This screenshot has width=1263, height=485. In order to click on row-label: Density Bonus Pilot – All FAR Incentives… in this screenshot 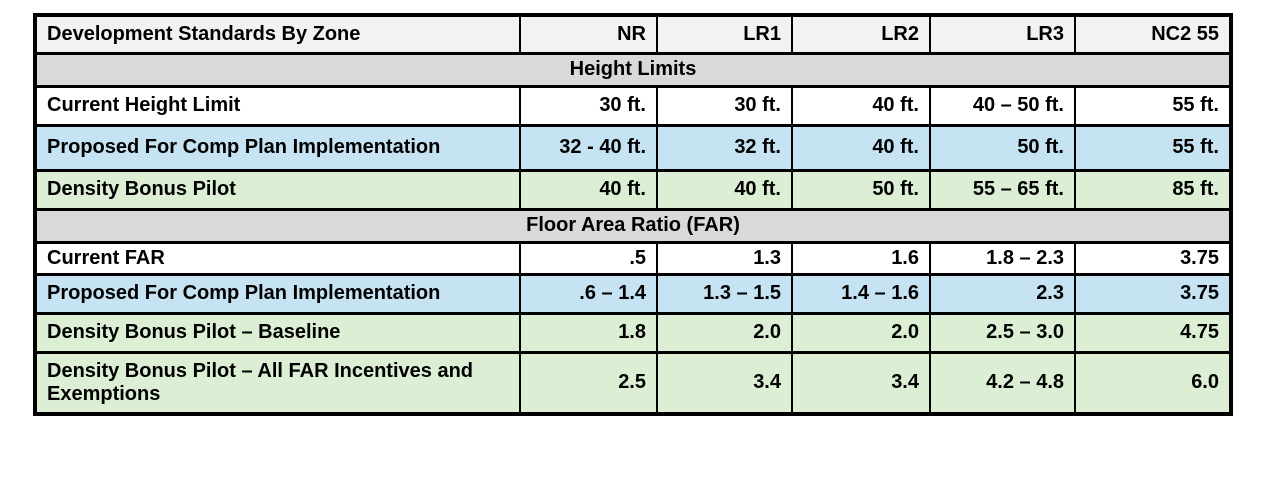, I will do `click(277, 383)`.